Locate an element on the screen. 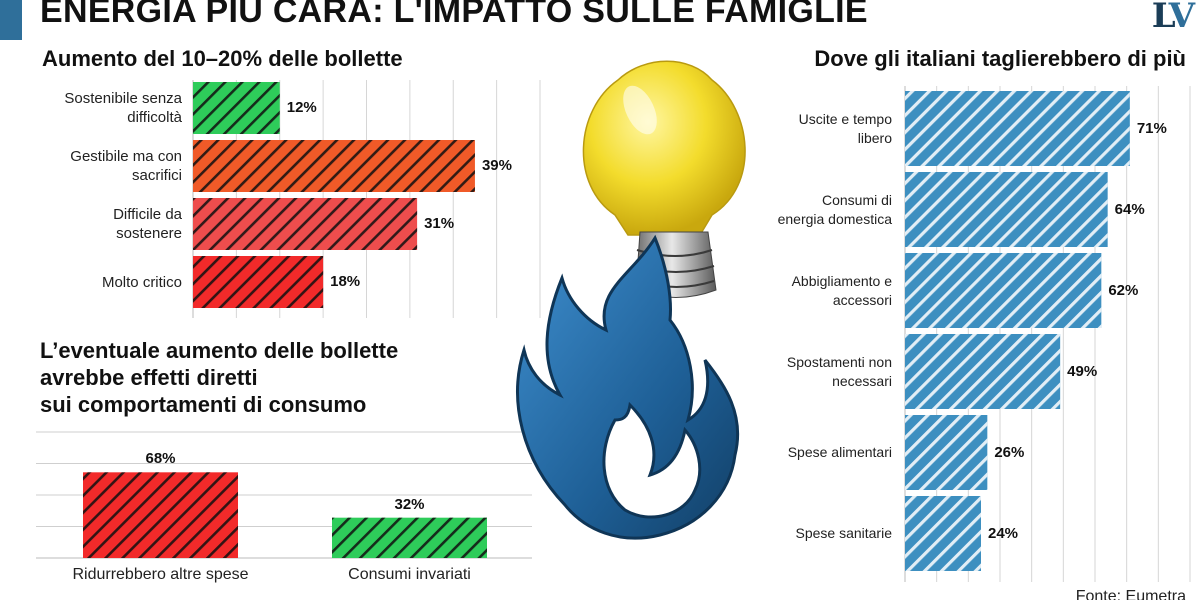  chart3-value-label: 71% is located at coordinates (1151, 128).